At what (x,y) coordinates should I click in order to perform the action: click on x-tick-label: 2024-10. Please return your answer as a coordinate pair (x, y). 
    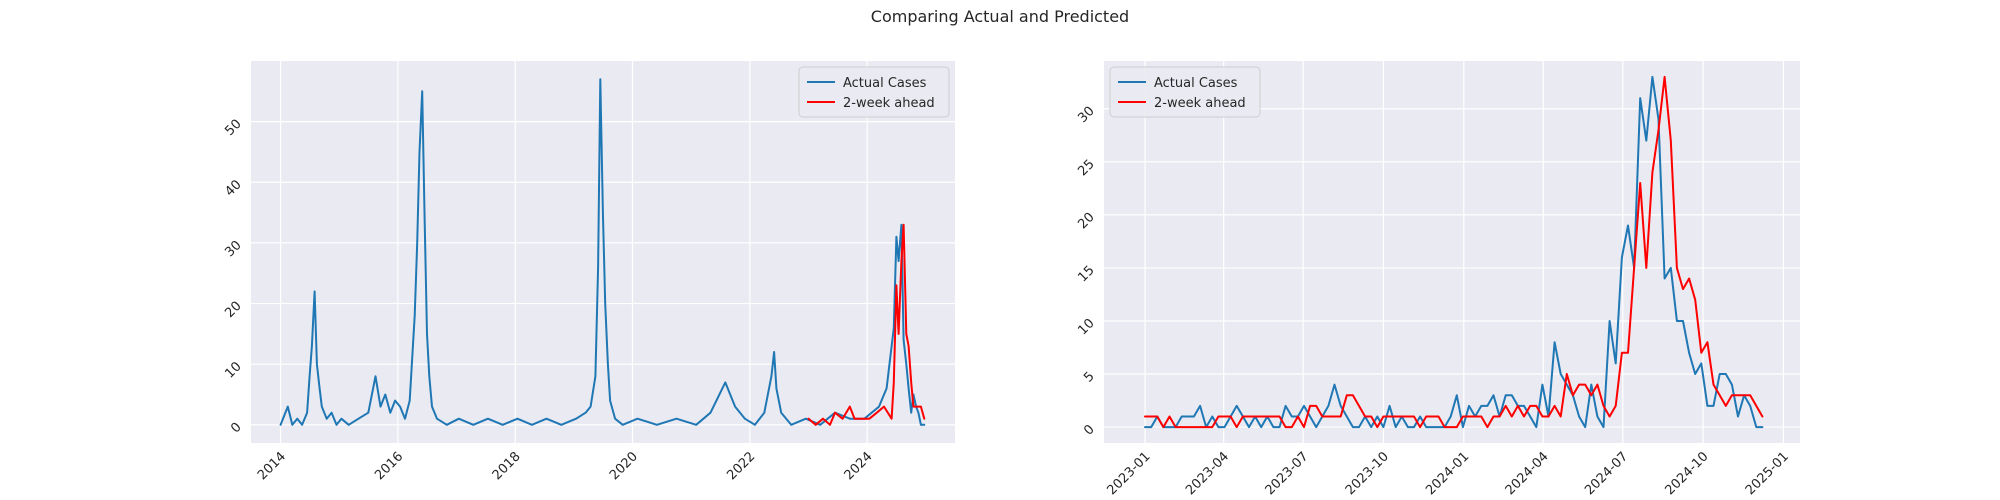
    Looking at the image, I should click on (1687, 473).